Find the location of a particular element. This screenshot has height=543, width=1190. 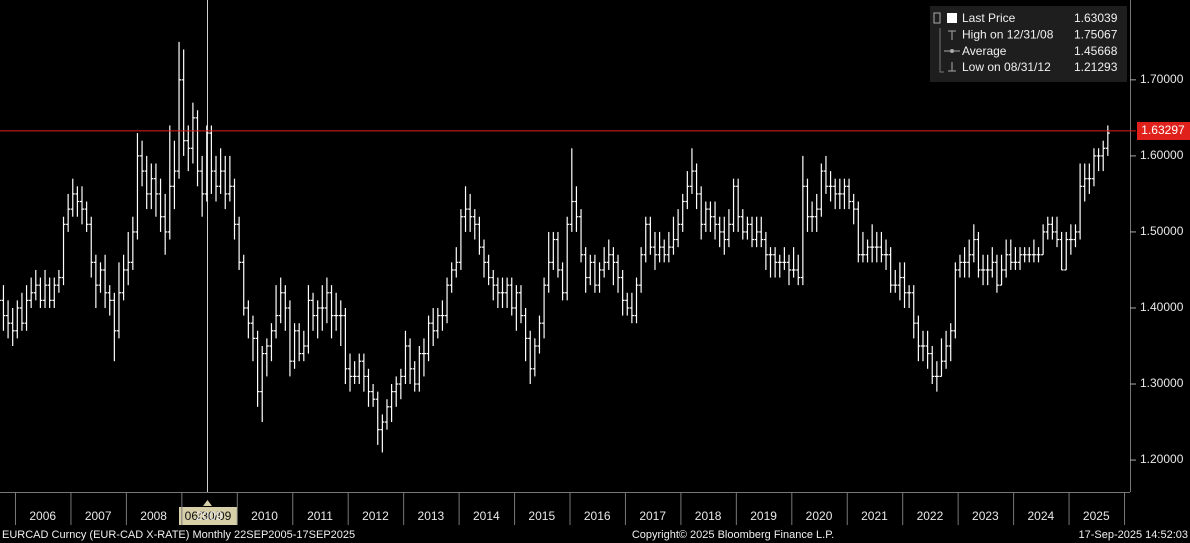

x-tick-label: 2006 is located at coordinates (42, 516).